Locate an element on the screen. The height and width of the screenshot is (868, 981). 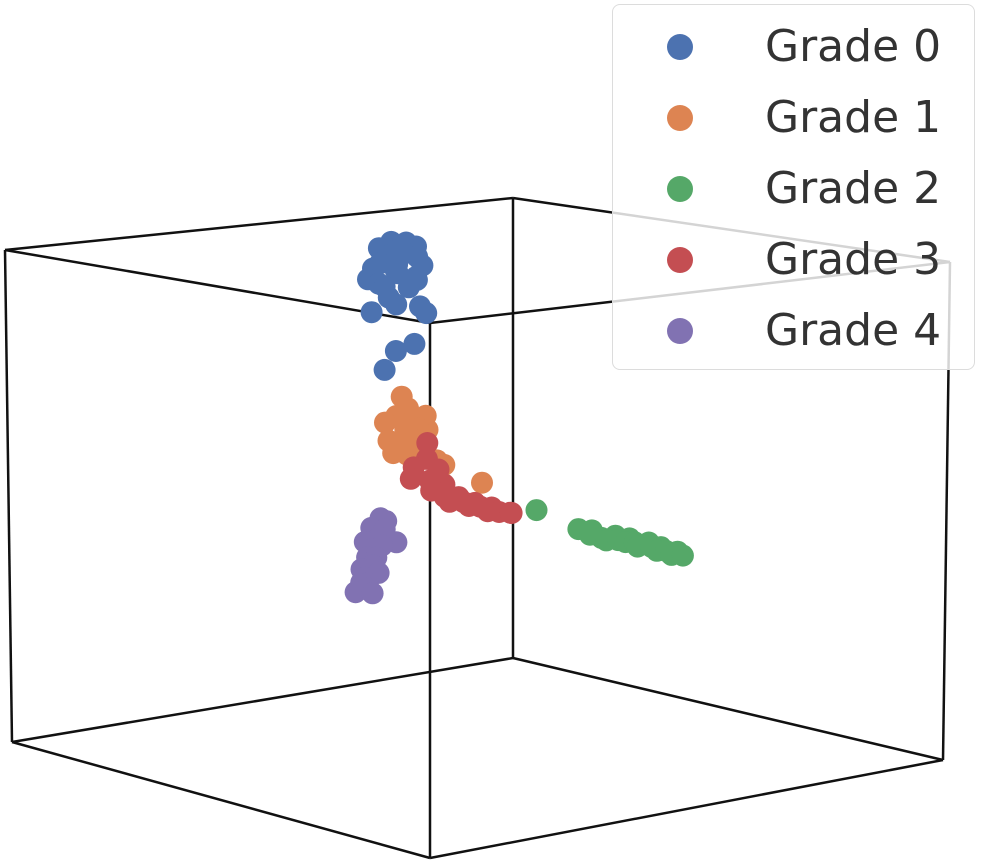
legend-label-0: Grade 0 is located at coordinates (853, 46).